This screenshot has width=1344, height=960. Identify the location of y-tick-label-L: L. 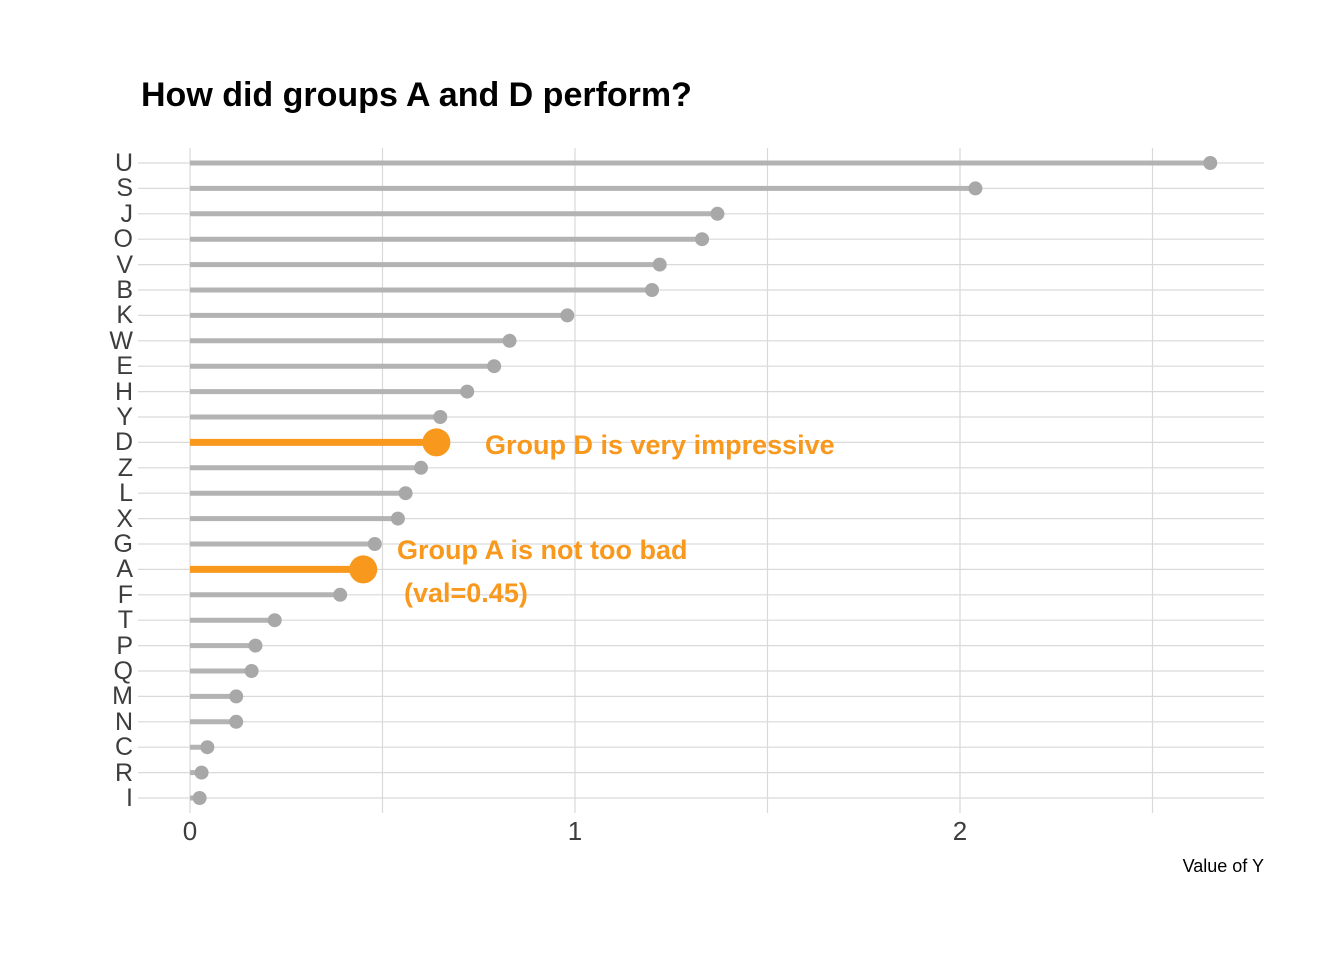
(126, 493).